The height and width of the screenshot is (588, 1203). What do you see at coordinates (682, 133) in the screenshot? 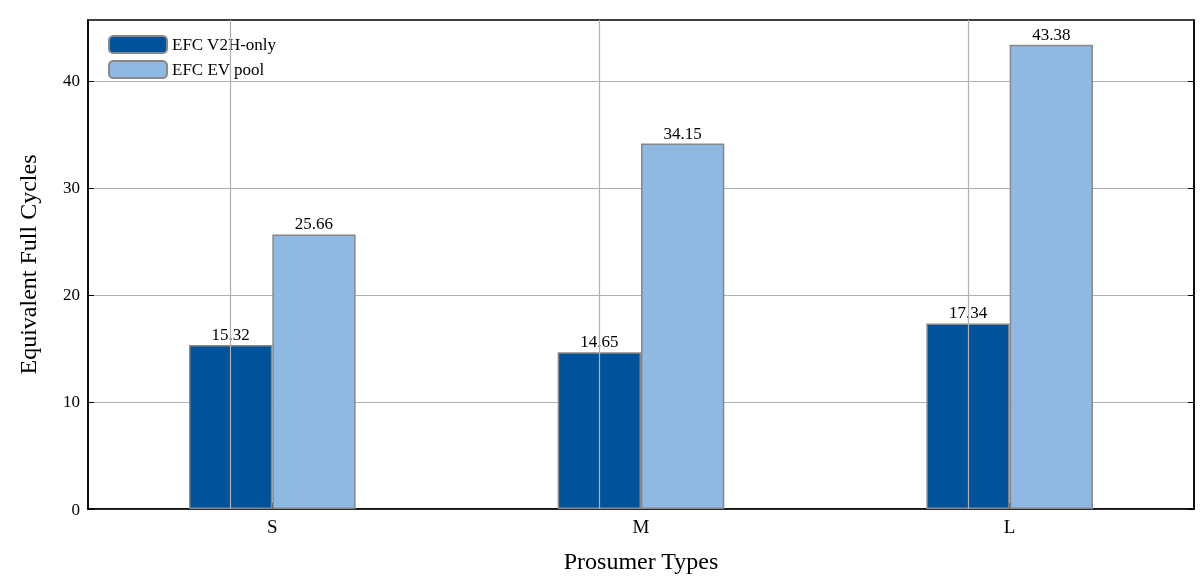
I see `data-label: 34.15` at bounding box center [682, 133].